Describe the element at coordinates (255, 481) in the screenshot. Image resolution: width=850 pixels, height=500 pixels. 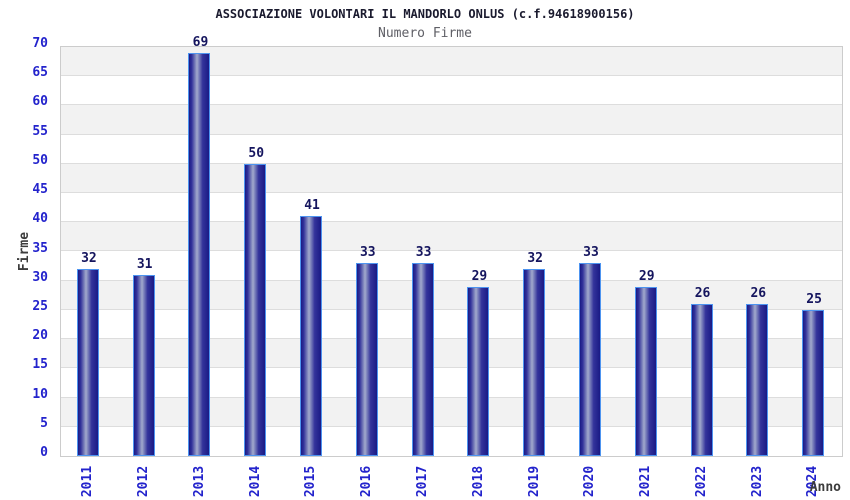
I see `x-tick-label: 2014` at that location.